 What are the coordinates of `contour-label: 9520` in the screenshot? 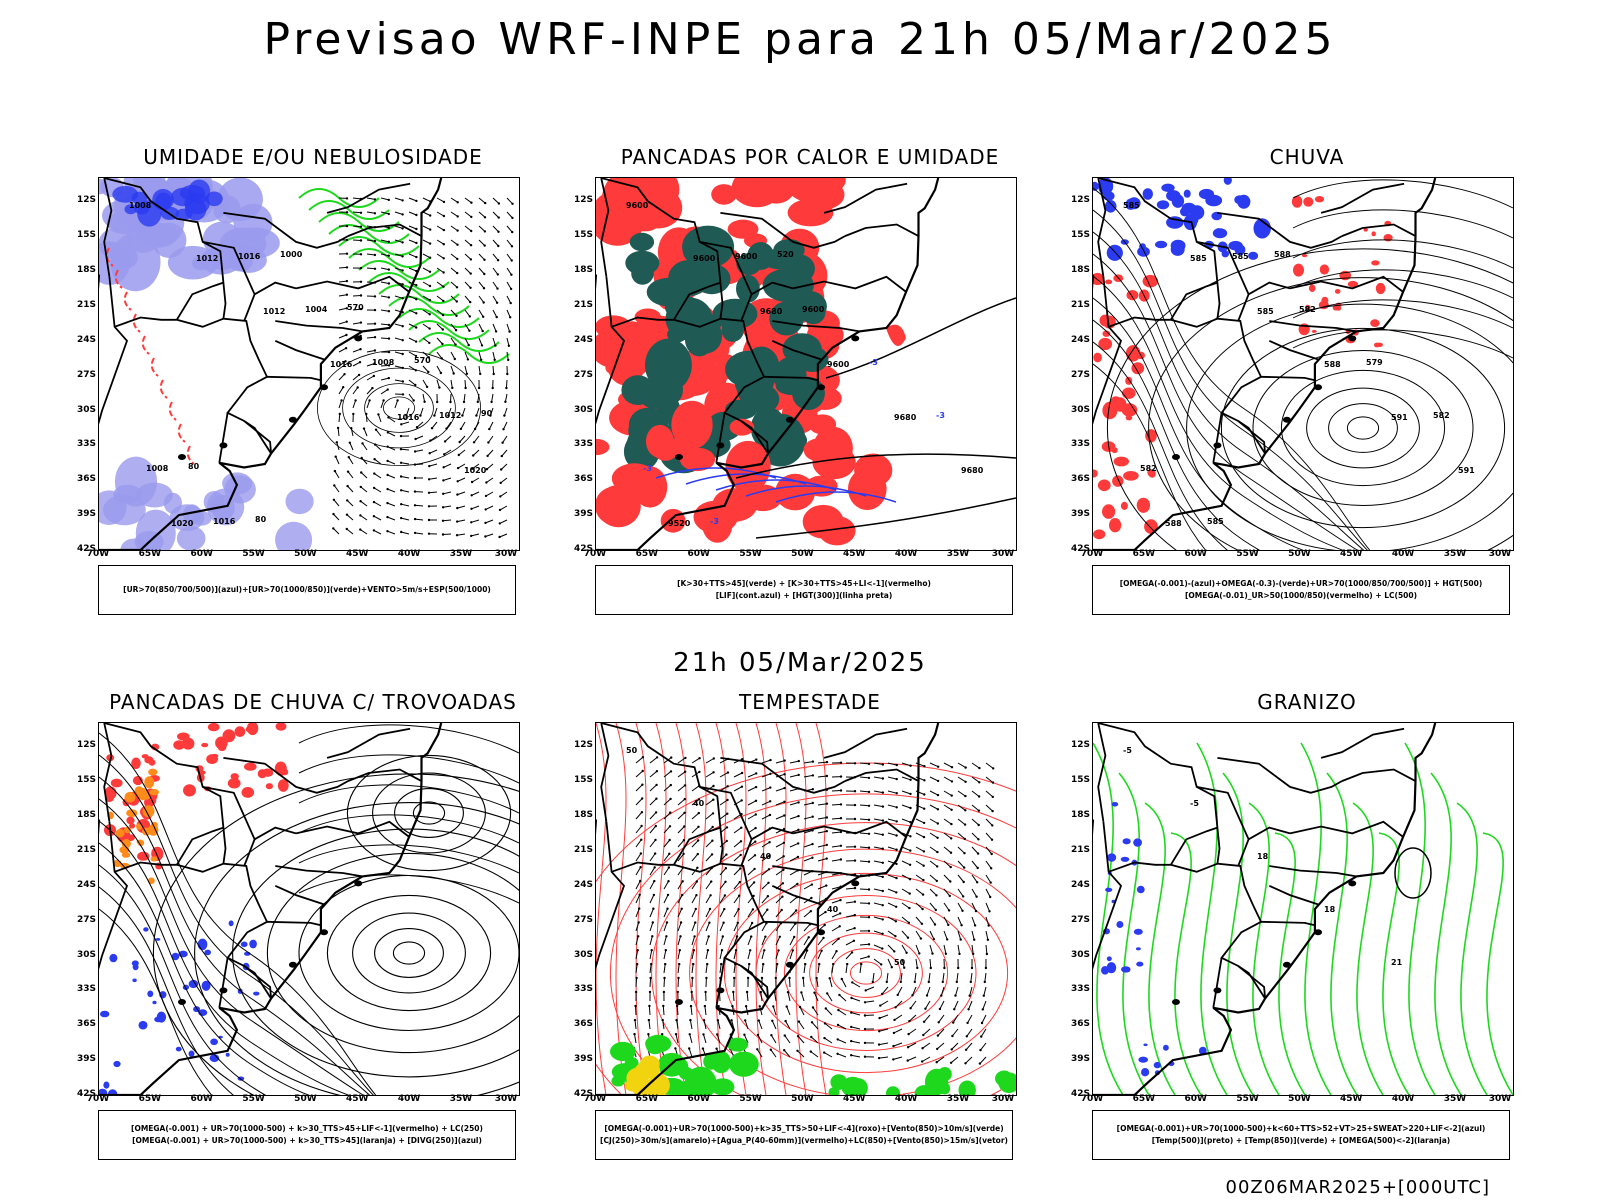 It's located at (679, 523).